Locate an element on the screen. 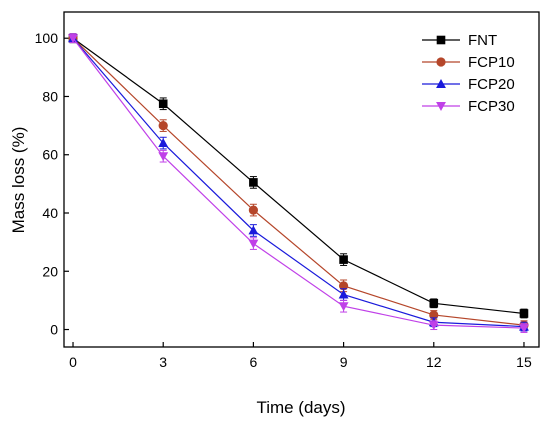  legend-item-fcp20: FCP20 is located at coordinates (468, 84).